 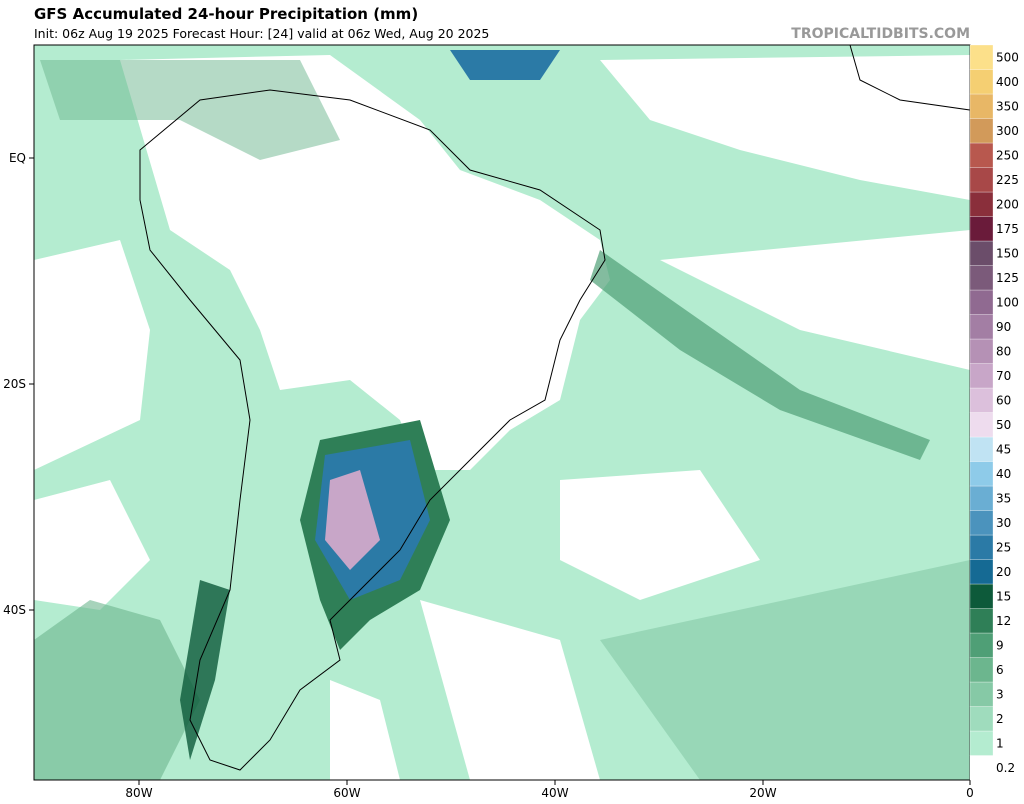 I want to click on colorbar-label: 40, so click(x=1003, y=474).